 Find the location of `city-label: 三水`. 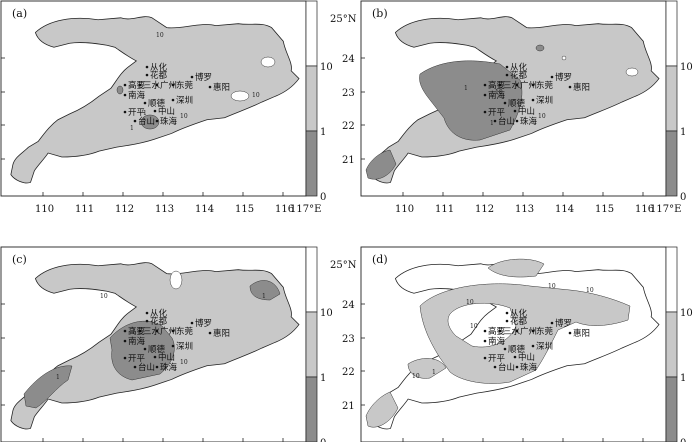

city-label: 三水 is located at coordinates (512, 85).